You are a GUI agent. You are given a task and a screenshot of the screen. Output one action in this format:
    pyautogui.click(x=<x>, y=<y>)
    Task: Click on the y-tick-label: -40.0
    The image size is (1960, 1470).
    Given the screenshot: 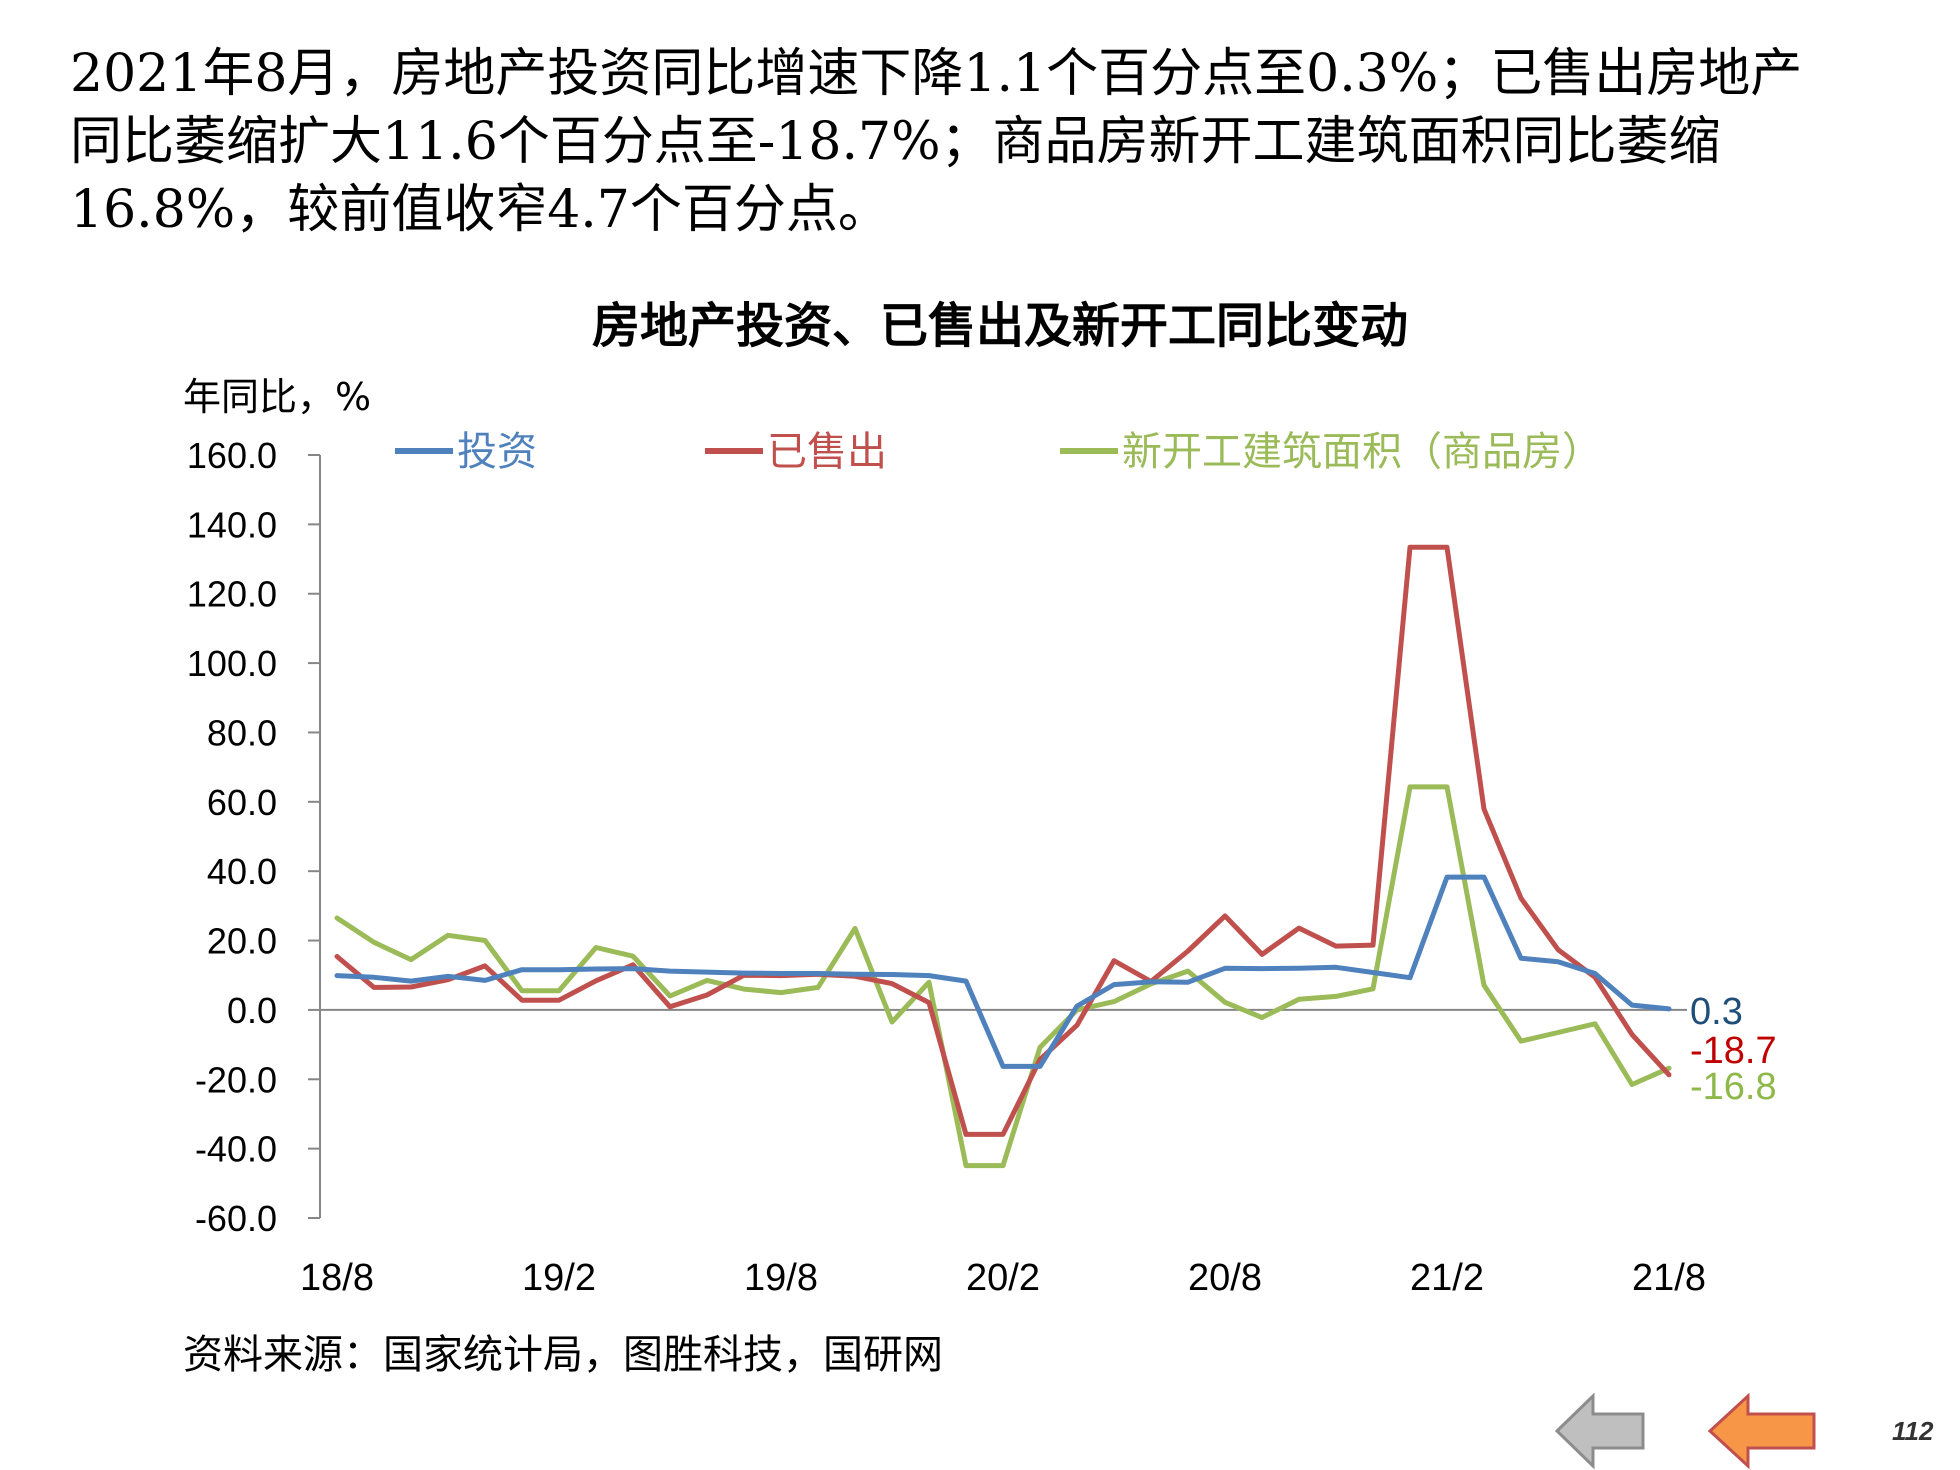 What is the action you would take?
    pyautogui.click(x=236, y=1149)
    